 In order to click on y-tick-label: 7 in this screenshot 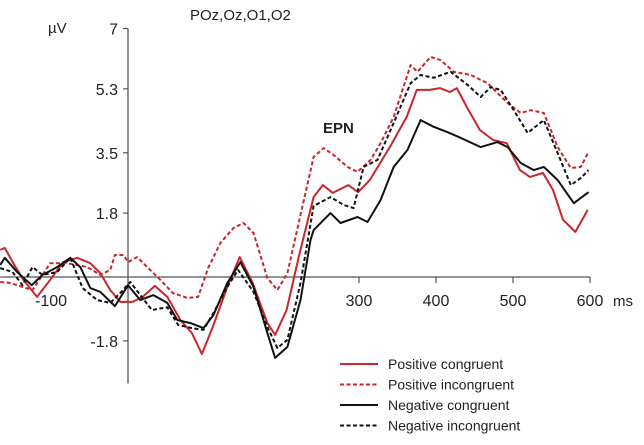, I will do `click(113, 30)`.